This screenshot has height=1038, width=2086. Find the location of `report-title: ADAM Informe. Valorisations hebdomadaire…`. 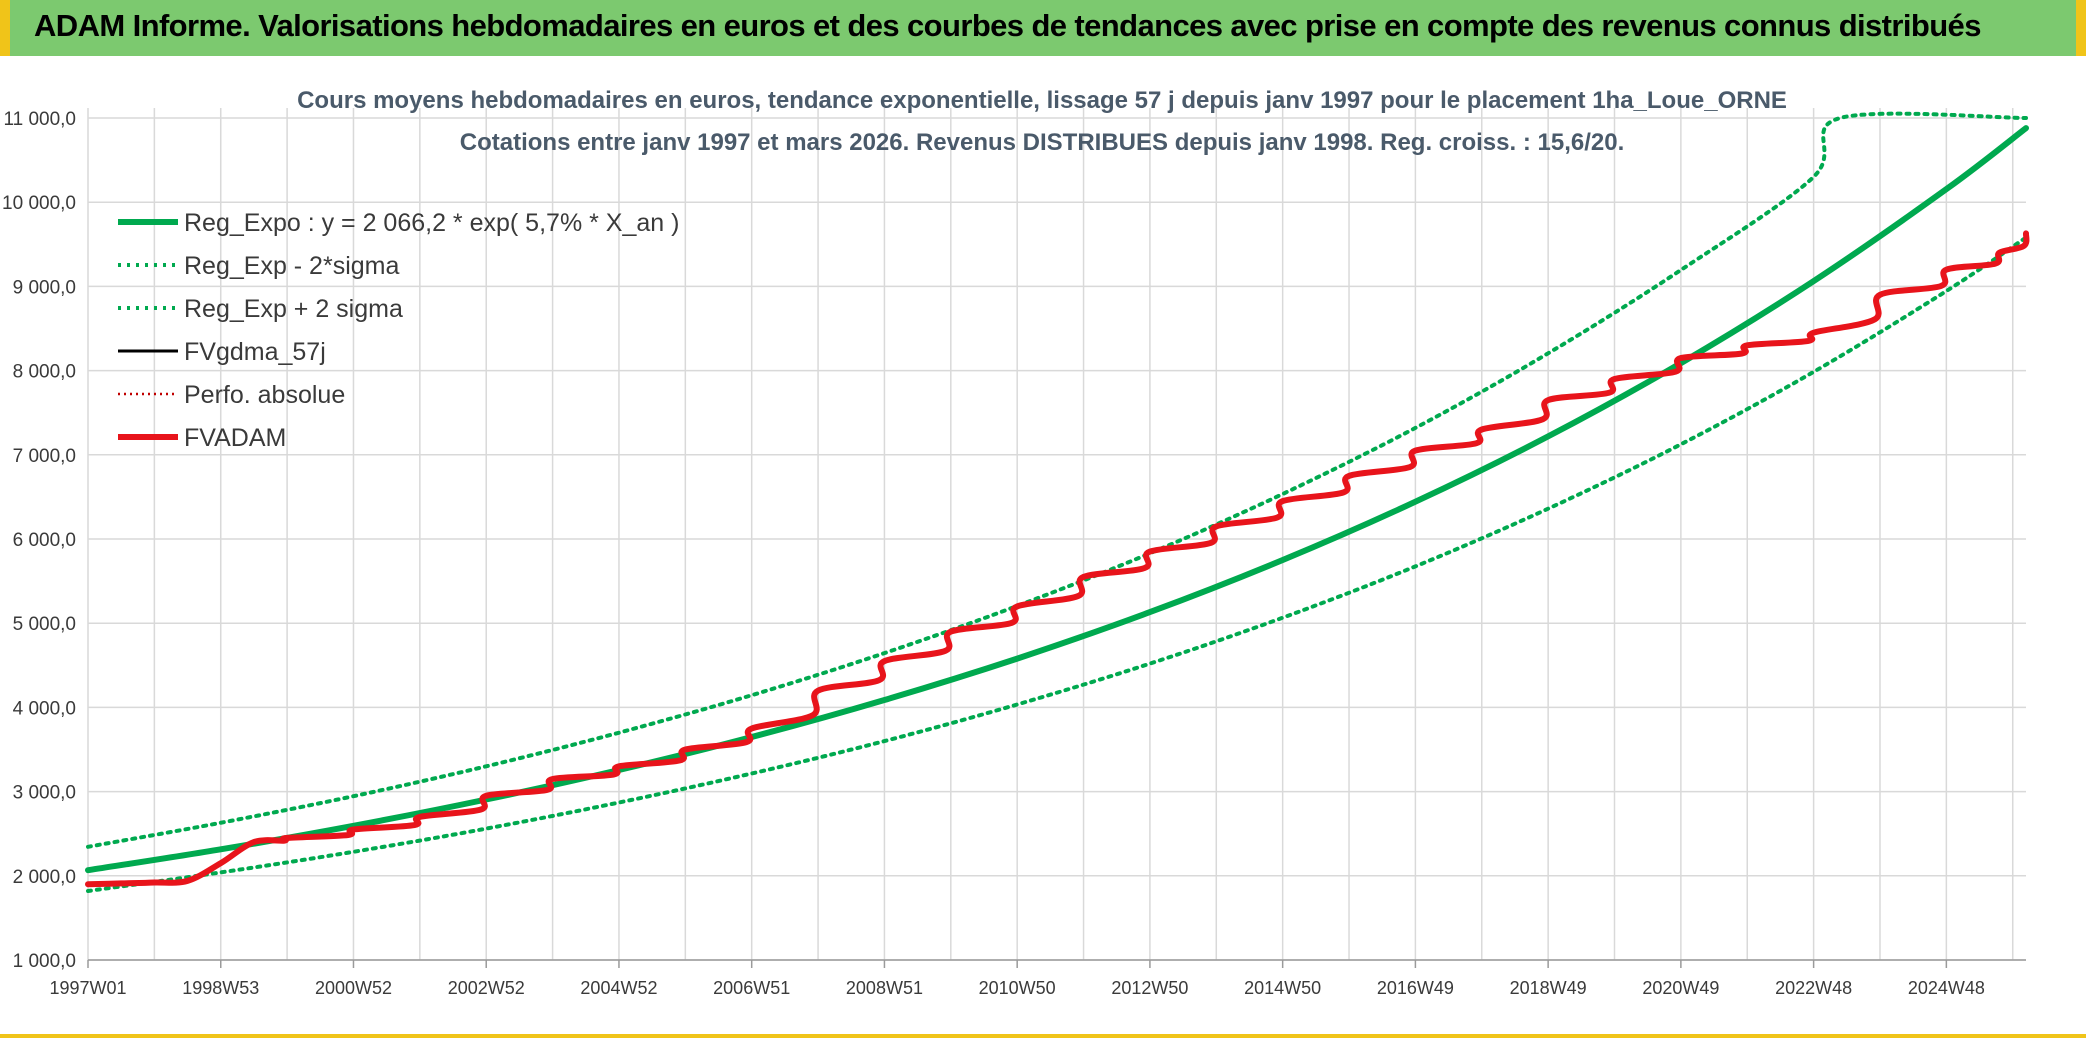

report-title: ADAM Informe. Valorisations hebdomadaire… is located at coordinates (1007, 25).